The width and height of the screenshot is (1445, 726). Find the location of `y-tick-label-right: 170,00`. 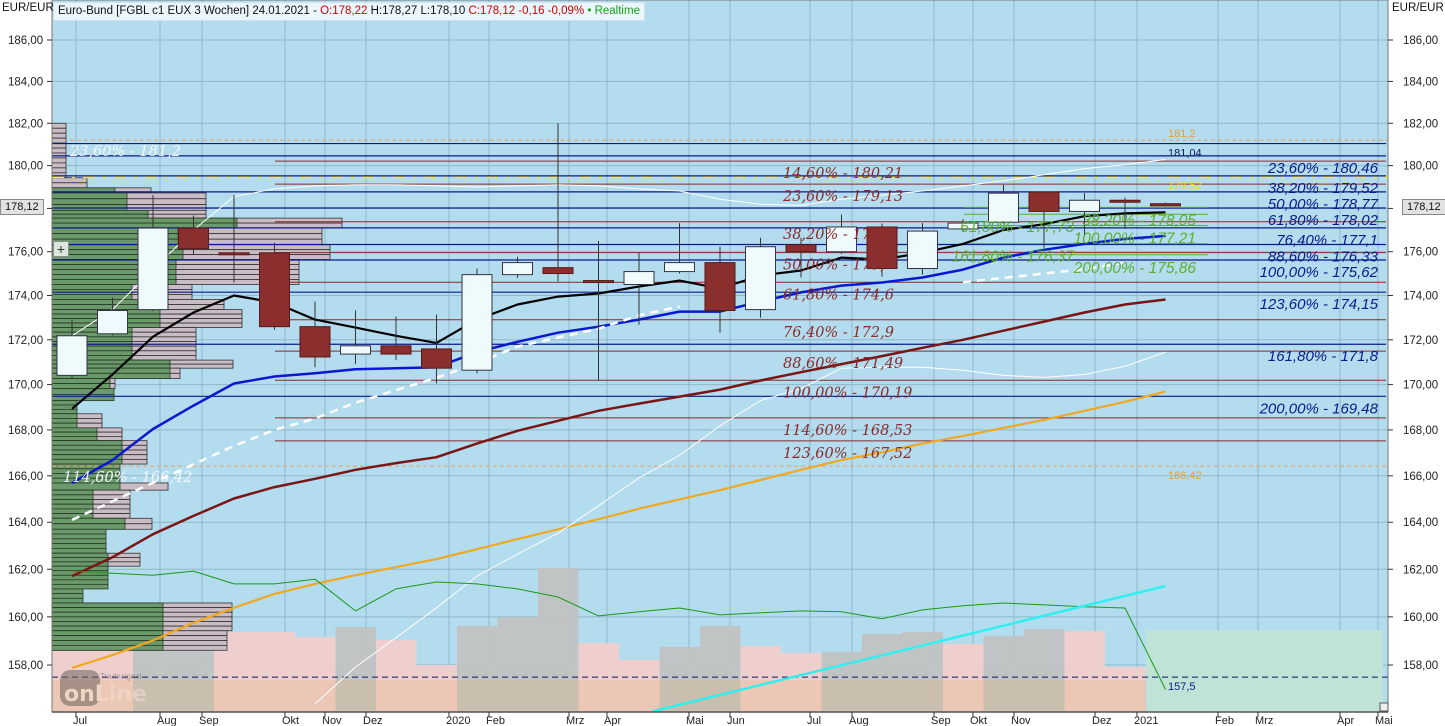

y-tick-label-right: 170,00 is located at coordinates (1420, 386).